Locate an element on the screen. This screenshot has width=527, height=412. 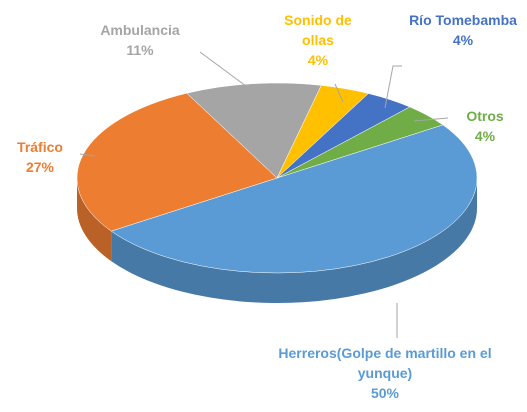
category-label: Sonido de ollas is located at coordinates (318, 30).